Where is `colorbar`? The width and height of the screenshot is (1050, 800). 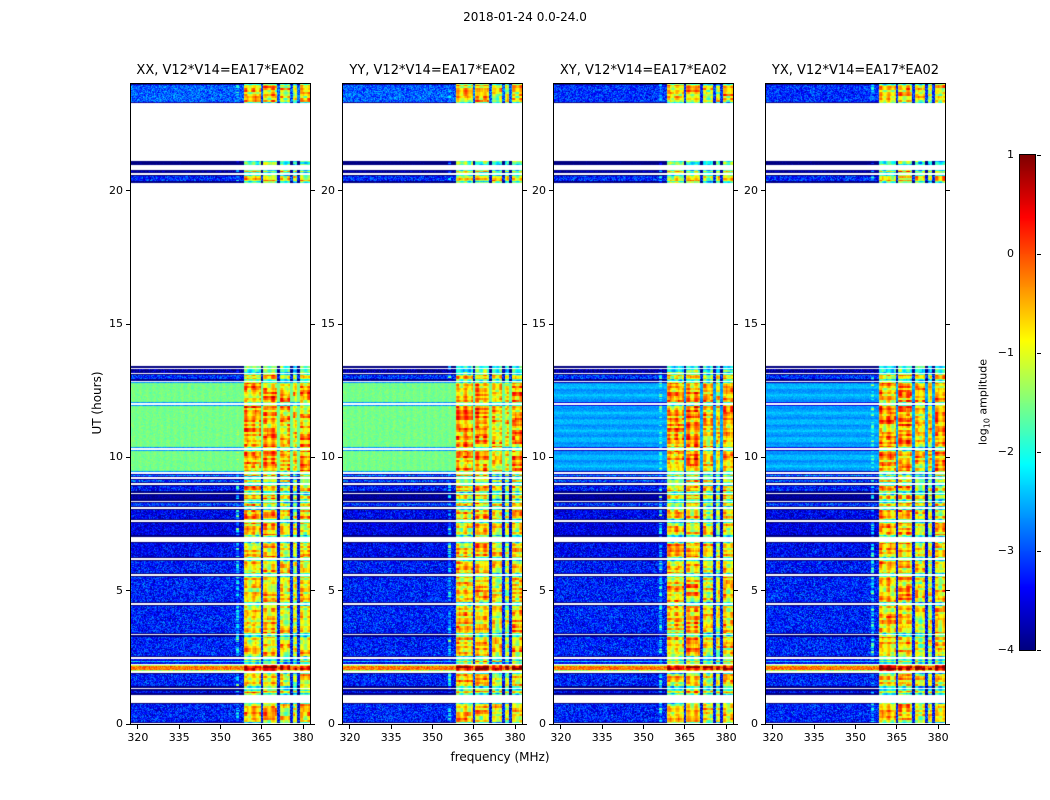 colorbar is located at coordinates (1027, 402).